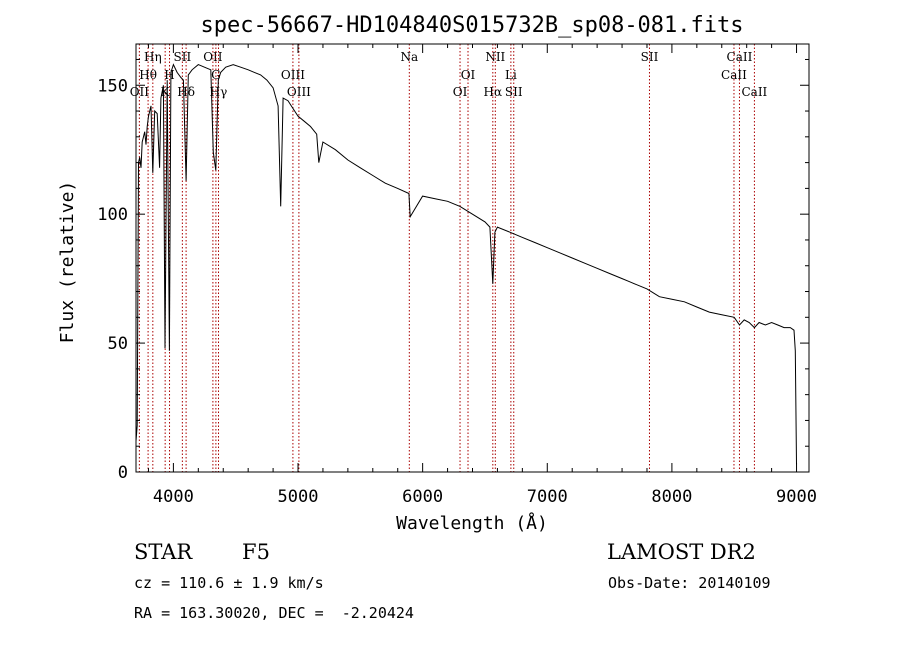 This screenshot has width=900, height=649. What do you see at coordinates (514, 92) in the screenshot?
I see `line-label-18: SII` at bounding box center [514, 92].